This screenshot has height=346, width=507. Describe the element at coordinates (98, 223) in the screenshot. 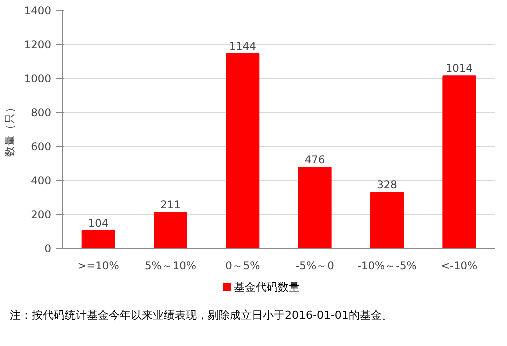

I see `data-label: 104` at that location.